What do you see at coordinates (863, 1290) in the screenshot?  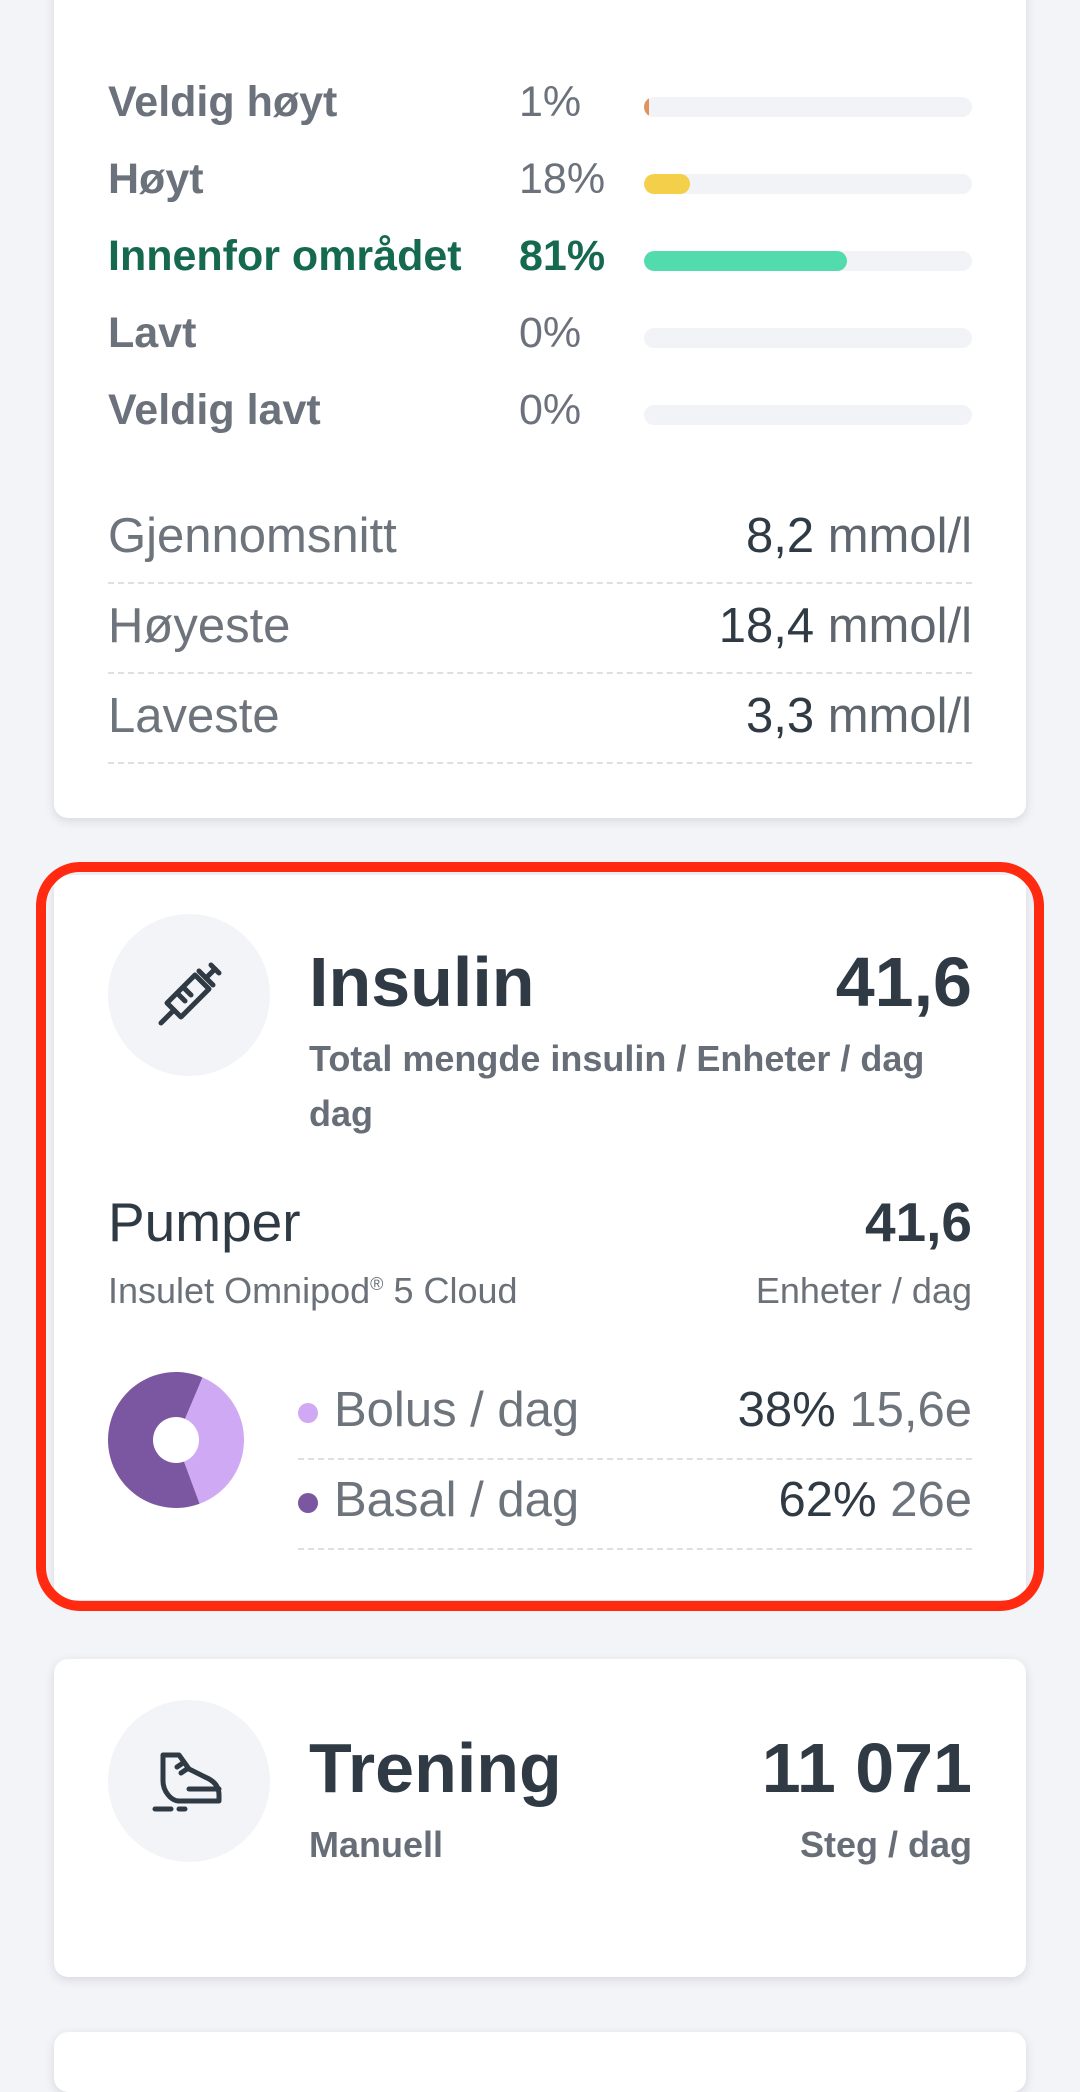 I see `pump-unit: Enheter / dag` at bounding box center [863, 1290].